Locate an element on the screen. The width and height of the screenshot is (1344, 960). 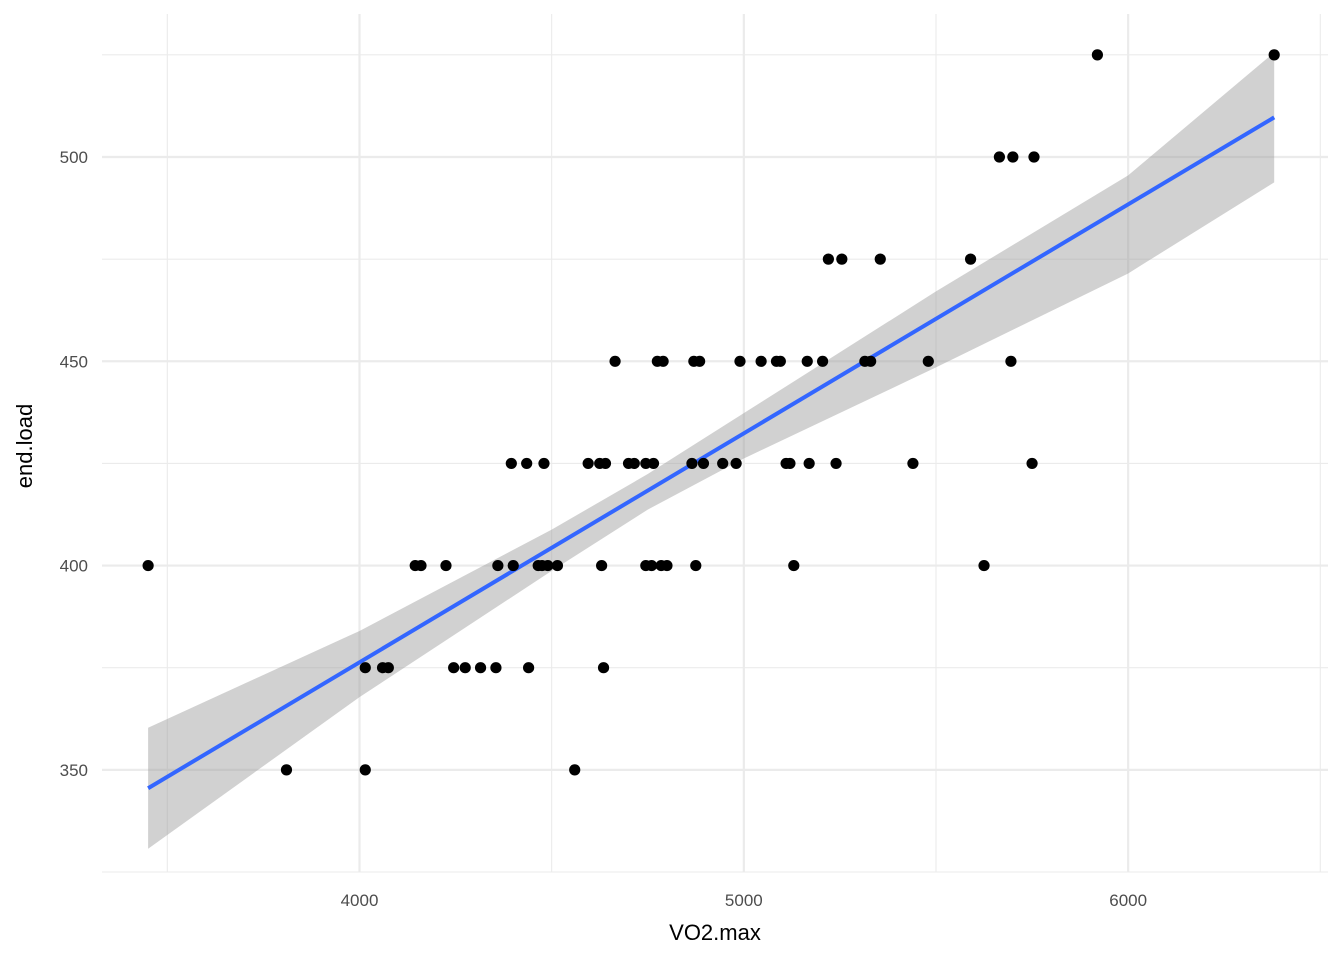
x-tick-label: 5000 is located at coordinates (744, 900).